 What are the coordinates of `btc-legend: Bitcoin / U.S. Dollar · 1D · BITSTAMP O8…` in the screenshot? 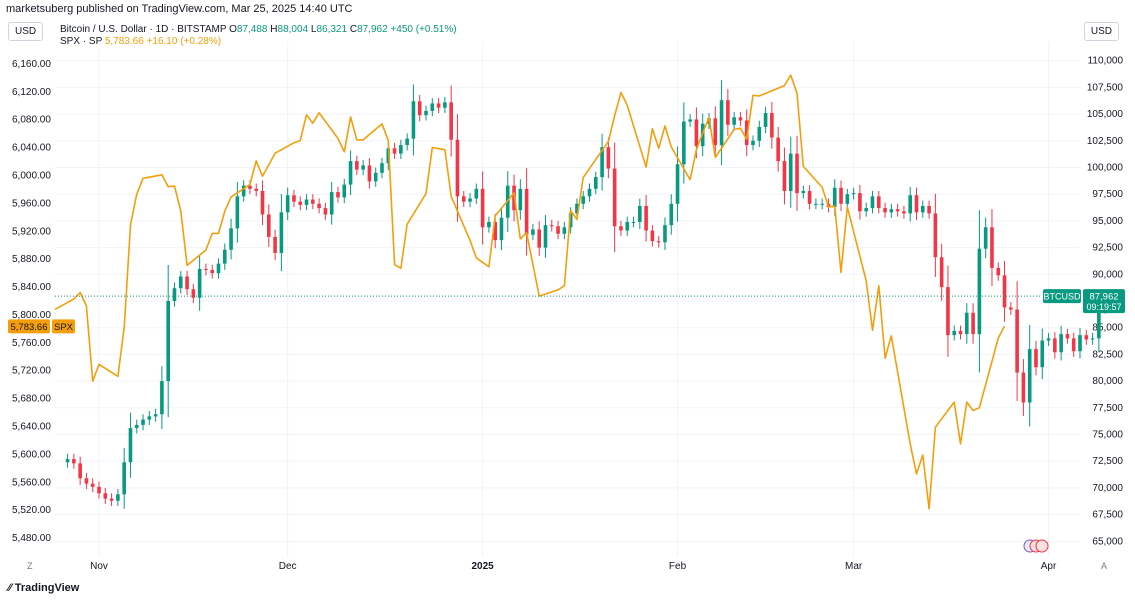 It's located at (258, 29).